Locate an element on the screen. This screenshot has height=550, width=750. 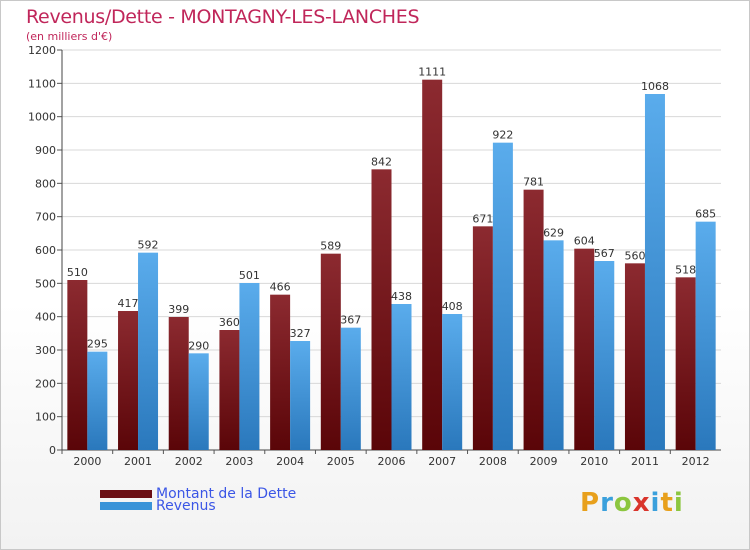
data-label-revenus: 295 is located at coordinates (97, 344).